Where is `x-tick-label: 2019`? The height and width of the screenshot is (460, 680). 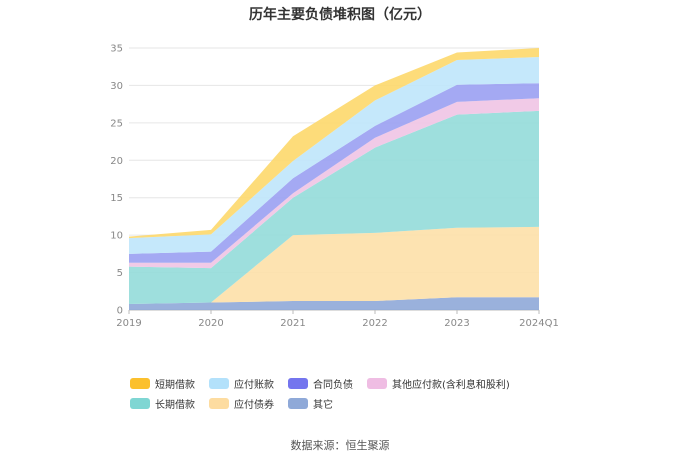
x-tick-label: 2019 is located at coordinates (128, 323).